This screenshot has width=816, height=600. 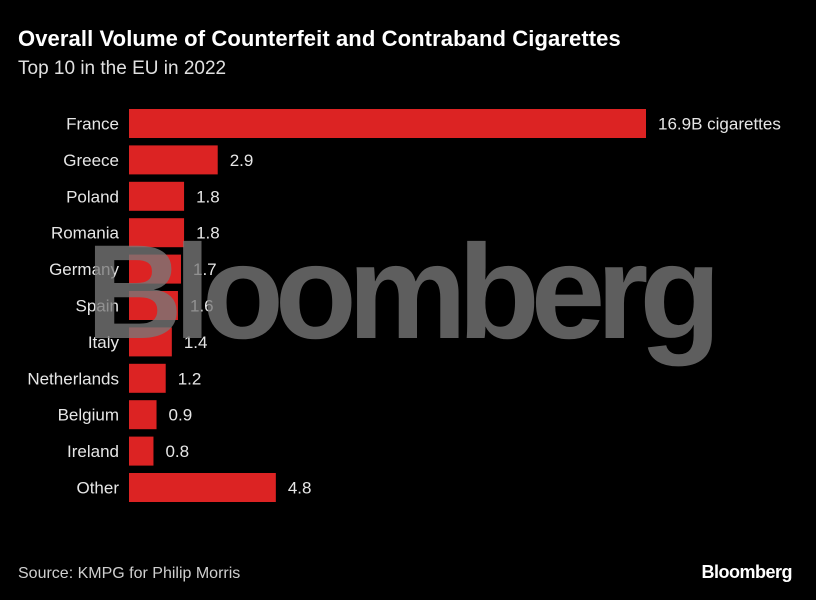 I want to click on value-label-poland: 1.8, so click(x=208, y=196).